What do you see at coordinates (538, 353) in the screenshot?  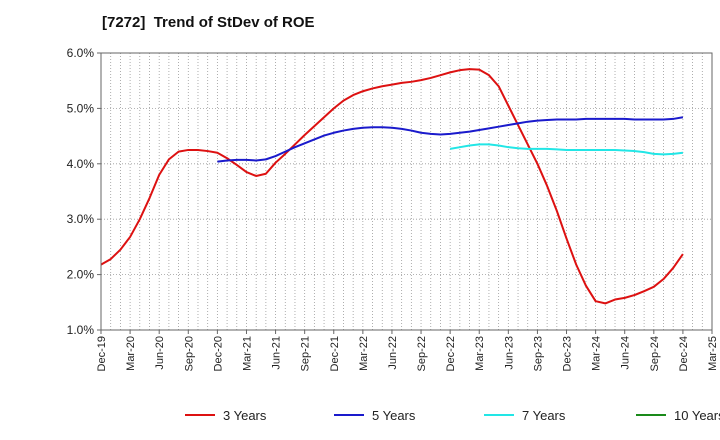 I see `x-tick-label: Sep-23` at bounding box center [538, 353].